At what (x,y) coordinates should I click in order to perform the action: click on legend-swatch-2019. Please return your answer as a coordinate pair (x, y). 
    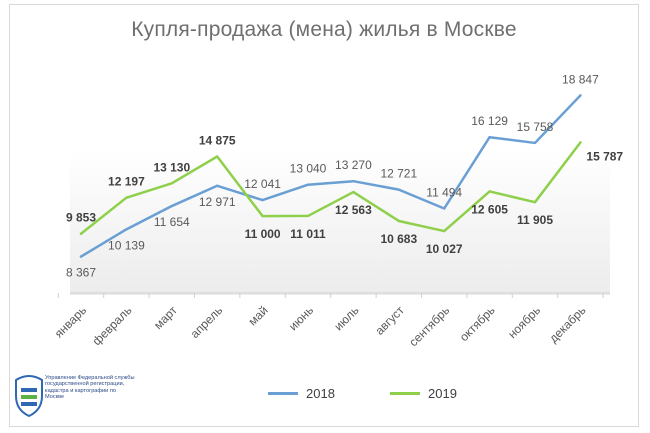
    Looking at the image, I should click on (405, 393).